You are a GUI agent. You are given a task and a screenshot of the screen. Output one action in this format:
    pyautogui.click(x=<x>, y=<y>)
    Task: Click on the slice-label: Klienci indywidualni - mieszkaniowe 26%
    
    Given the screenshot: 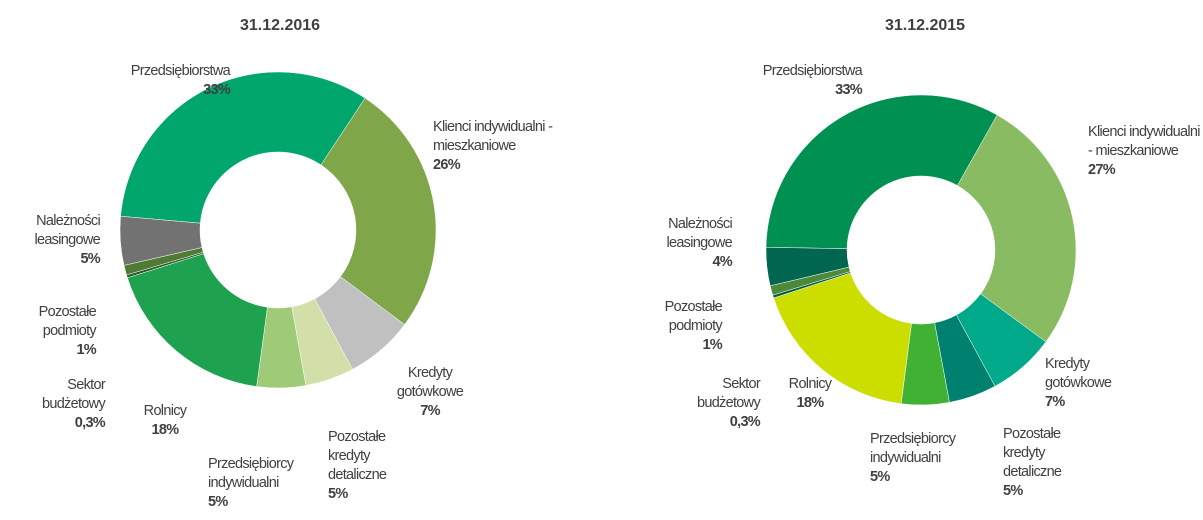 What is the action you would take?
    pyautogui.click(x=493, y=146)
    